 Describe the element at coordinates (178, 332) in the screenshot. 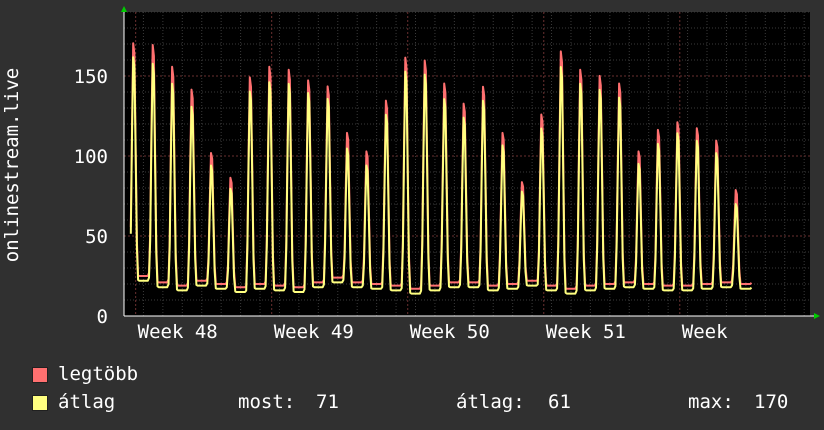

I see `x-tick-label: Week 48` at that location.